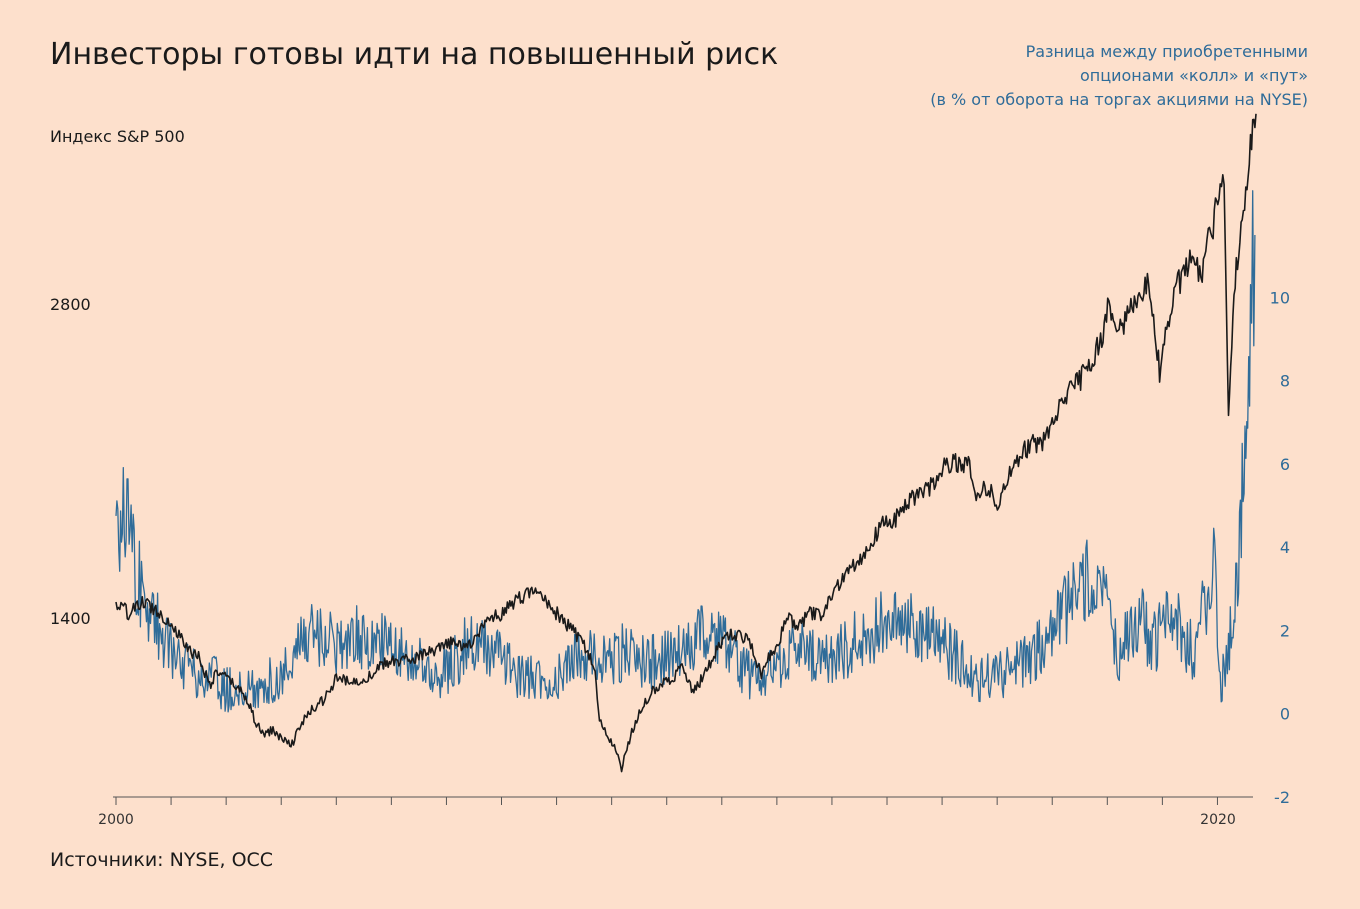  What do you see at coordinates (1285, 630) in the screenshot?
I see `right-tick-label: 2` at bounding box center [1285, 630].